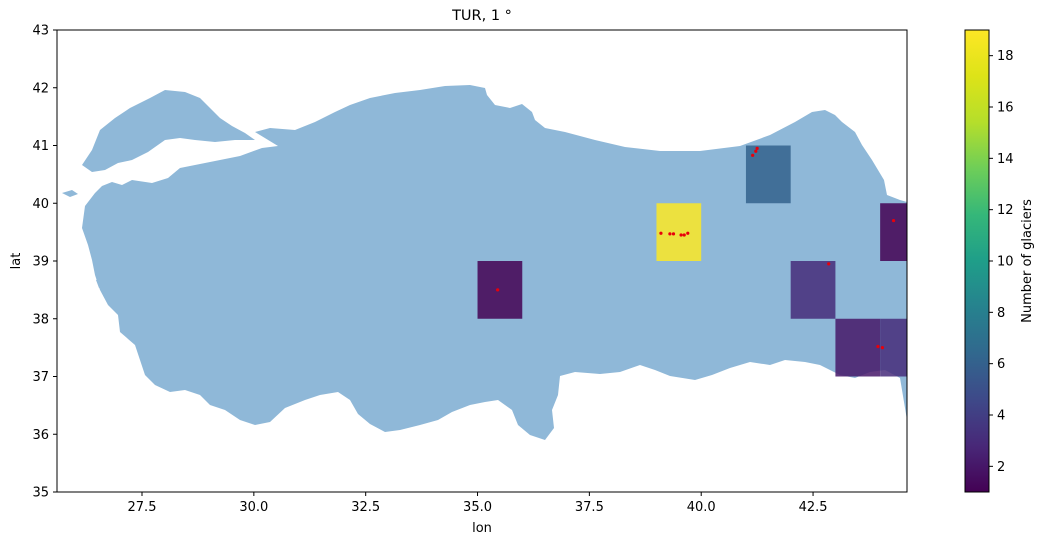 The width and height of the screenshot is (1045, 545). What do you see at coordinates (1001, 416) in the screenshot?
I see `colorbar-tick-label: 4` at bounding box center [1001, 416].